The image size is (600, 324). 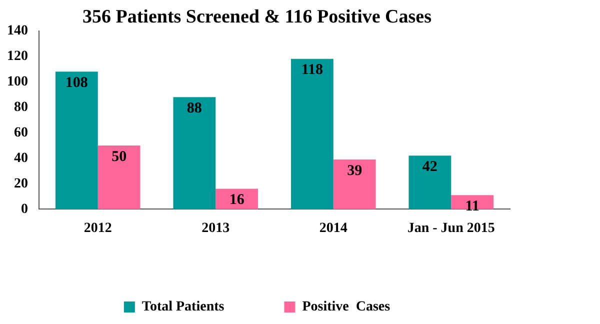 What do you see at coordinates (17, 56) in the screenshot?
I see `y-tick-label: 120` at bounding box center [17, 56].